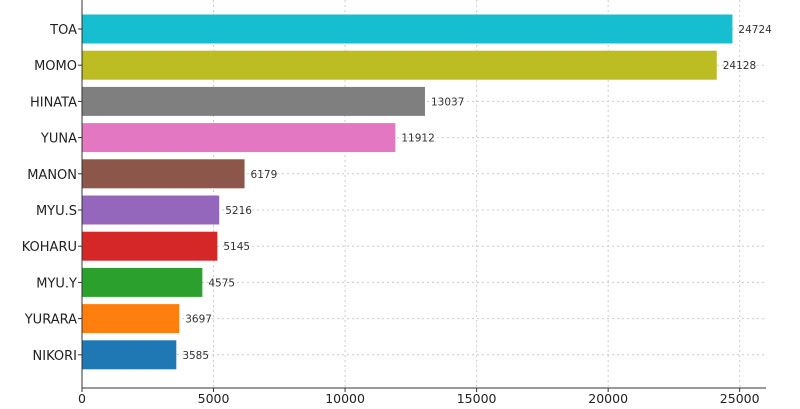 This screenshot has height=409, width=800. Describe the element at coordinates (142, 282) in the screenshot. I see `bar-myu-y` at that location.